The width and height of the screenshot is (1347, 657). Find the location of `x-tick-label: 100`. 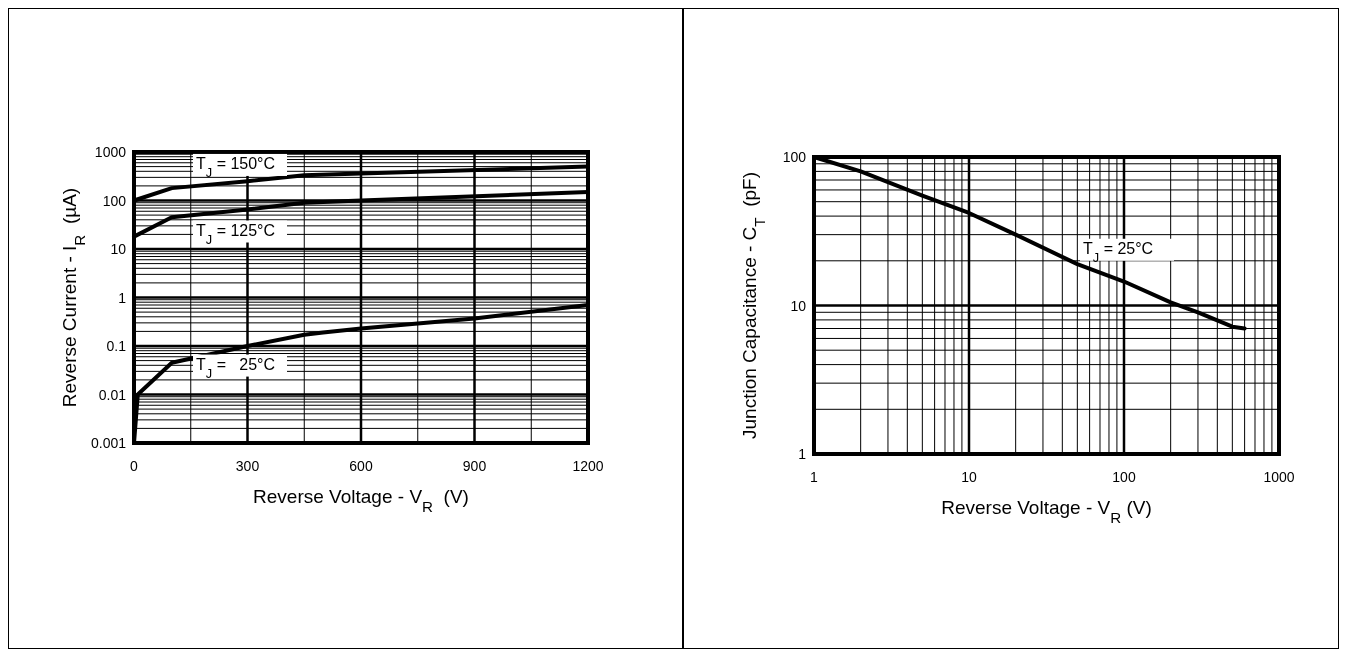

x-tick-label: 100 is located at coordinates (1124, 477).